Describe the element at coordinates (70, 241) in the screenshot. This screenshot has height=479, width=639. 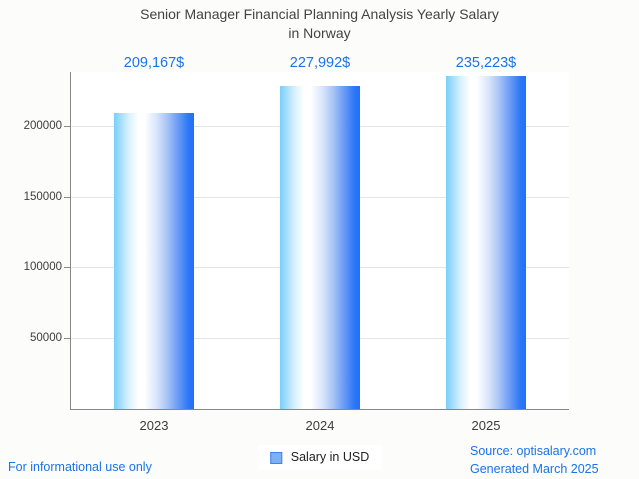
I see `y-axis-line` at that location.